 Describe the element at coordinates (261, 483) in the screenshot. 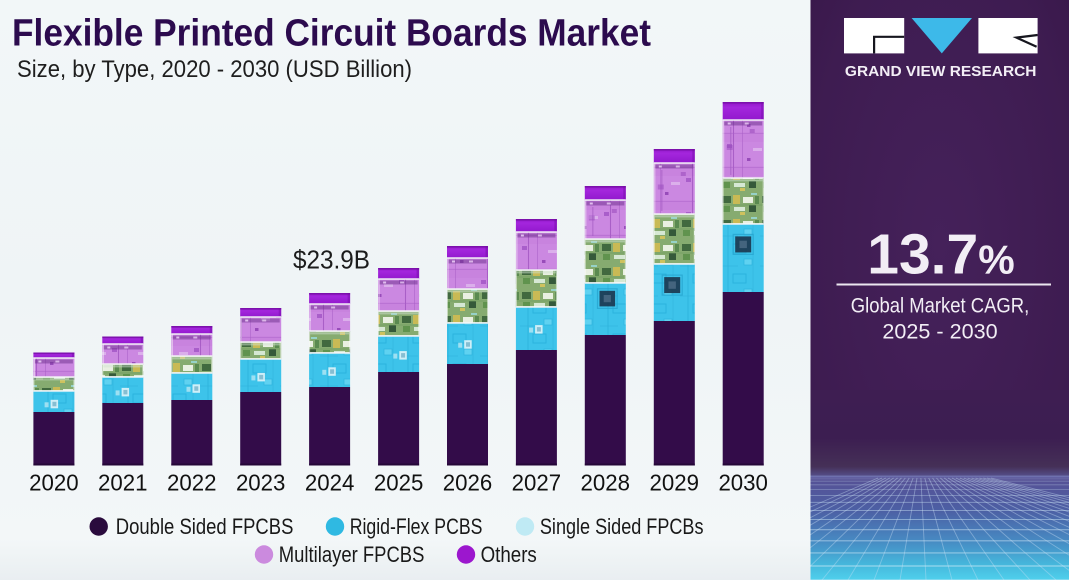

I see `svg-text: 2023` at that location.